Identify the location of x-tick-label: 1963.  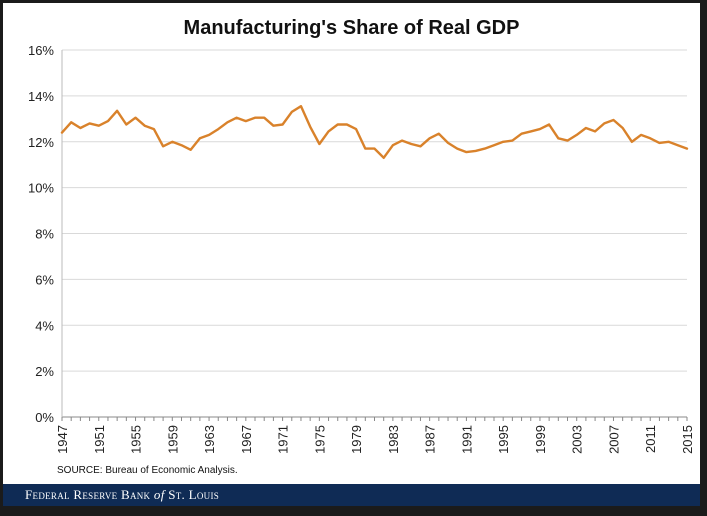
(209, 439).